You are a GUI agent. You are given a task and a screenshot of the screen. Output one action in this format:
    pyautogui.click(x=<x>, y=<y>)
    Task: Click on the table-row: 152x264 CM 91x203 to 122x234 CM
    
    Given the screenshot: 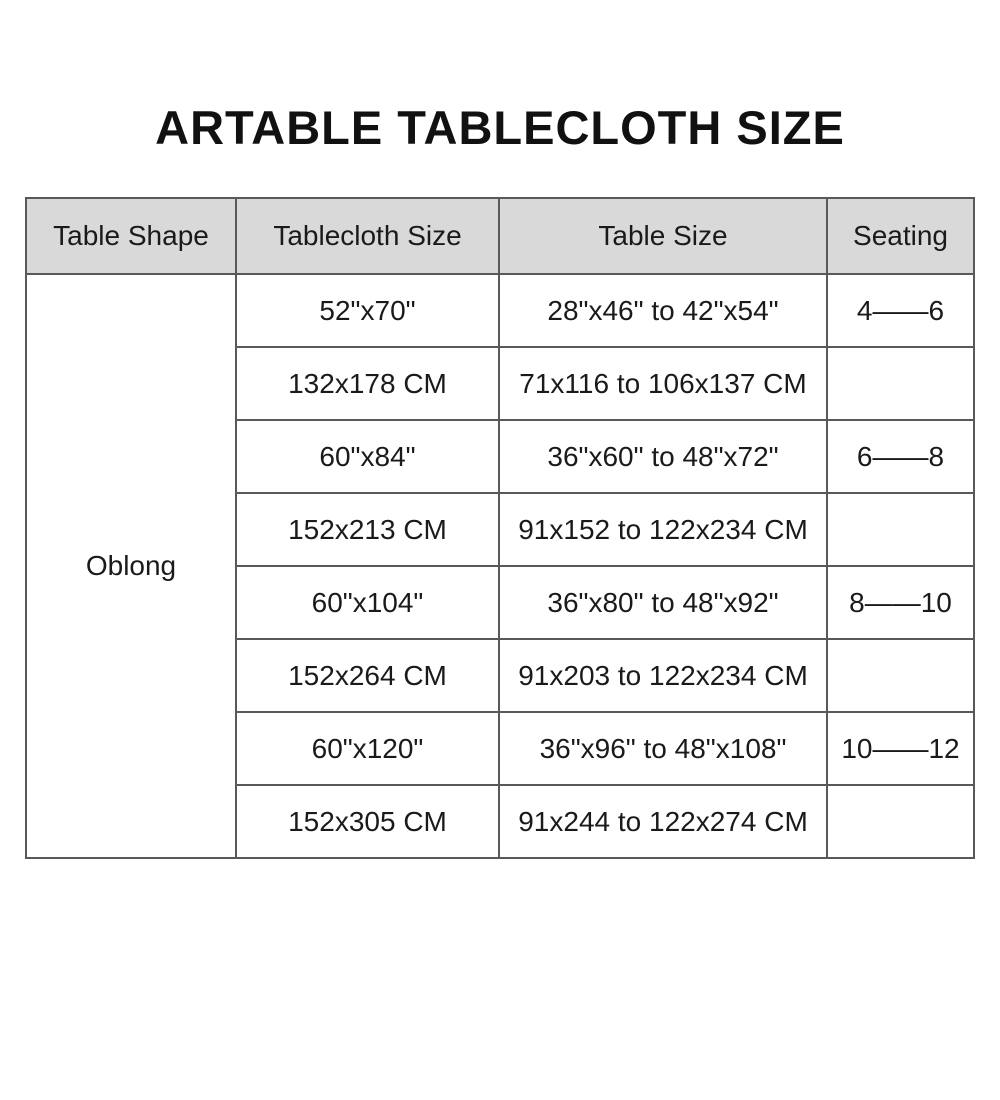 What is the action you would take?
    pyautogui.click(x=500, y=675)
    